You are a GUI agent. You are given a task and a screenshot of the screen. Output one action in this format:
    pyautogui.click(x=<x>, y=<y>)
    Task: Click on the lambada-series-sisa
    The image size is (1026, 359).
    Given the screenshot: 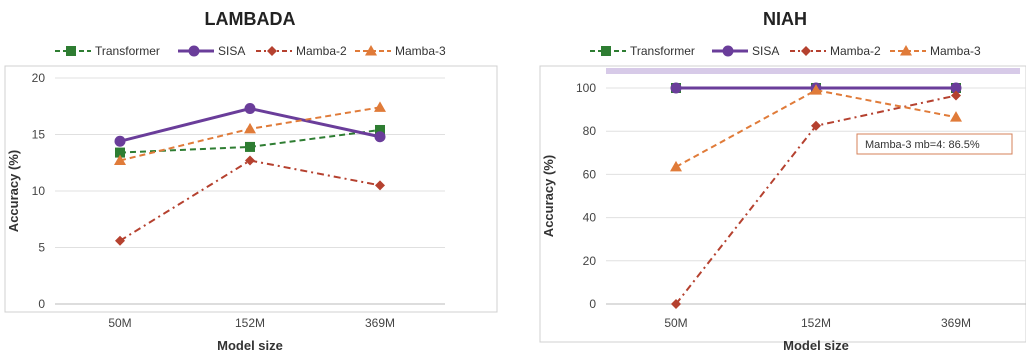 What is the action you would take?
    pyautogui.click(x=250, y=125)
    